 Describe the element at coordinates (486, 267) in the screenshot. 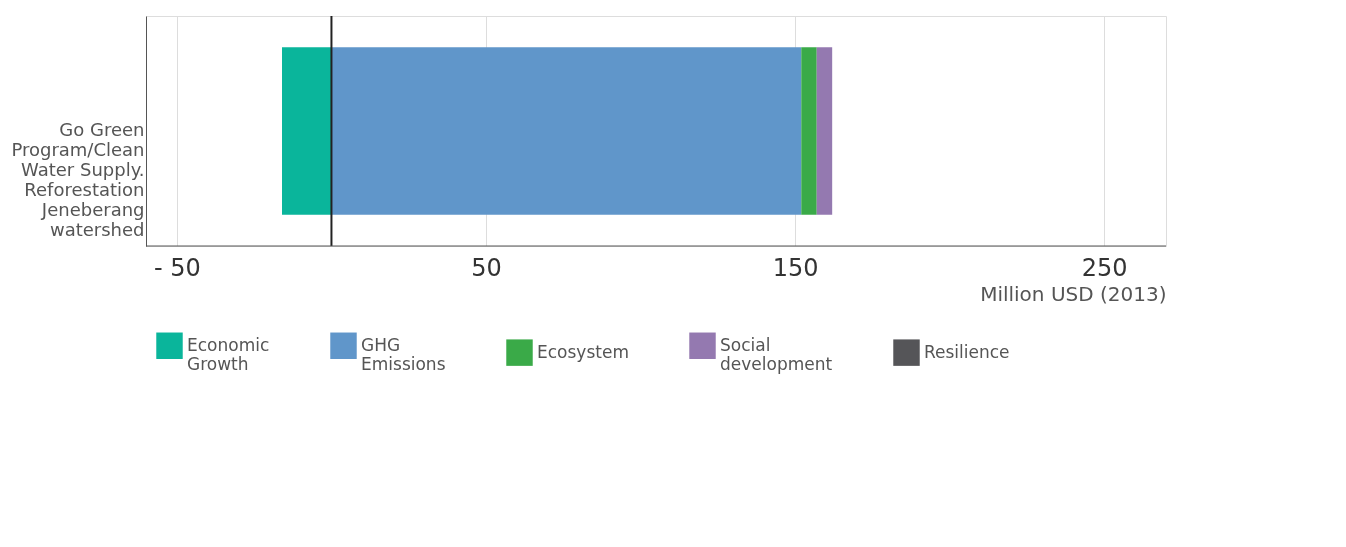

I see `x-tick-label: 50` at that location.